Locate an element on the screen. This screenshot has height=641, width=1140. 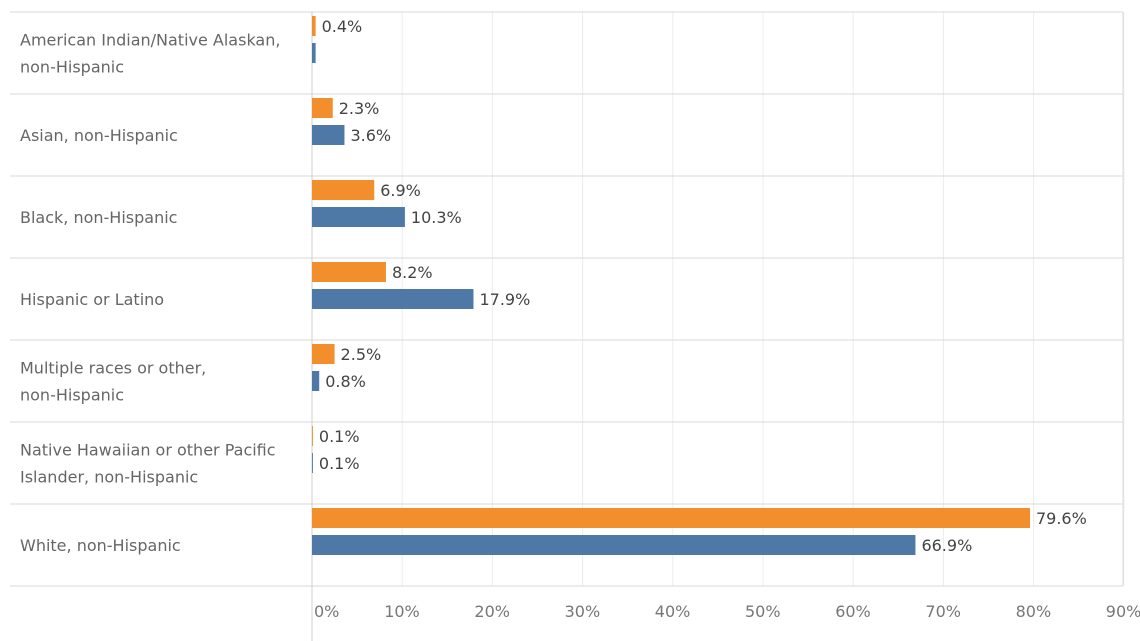
category-label-line: Black, non-Hispanic is located at coordinates (98, 217).